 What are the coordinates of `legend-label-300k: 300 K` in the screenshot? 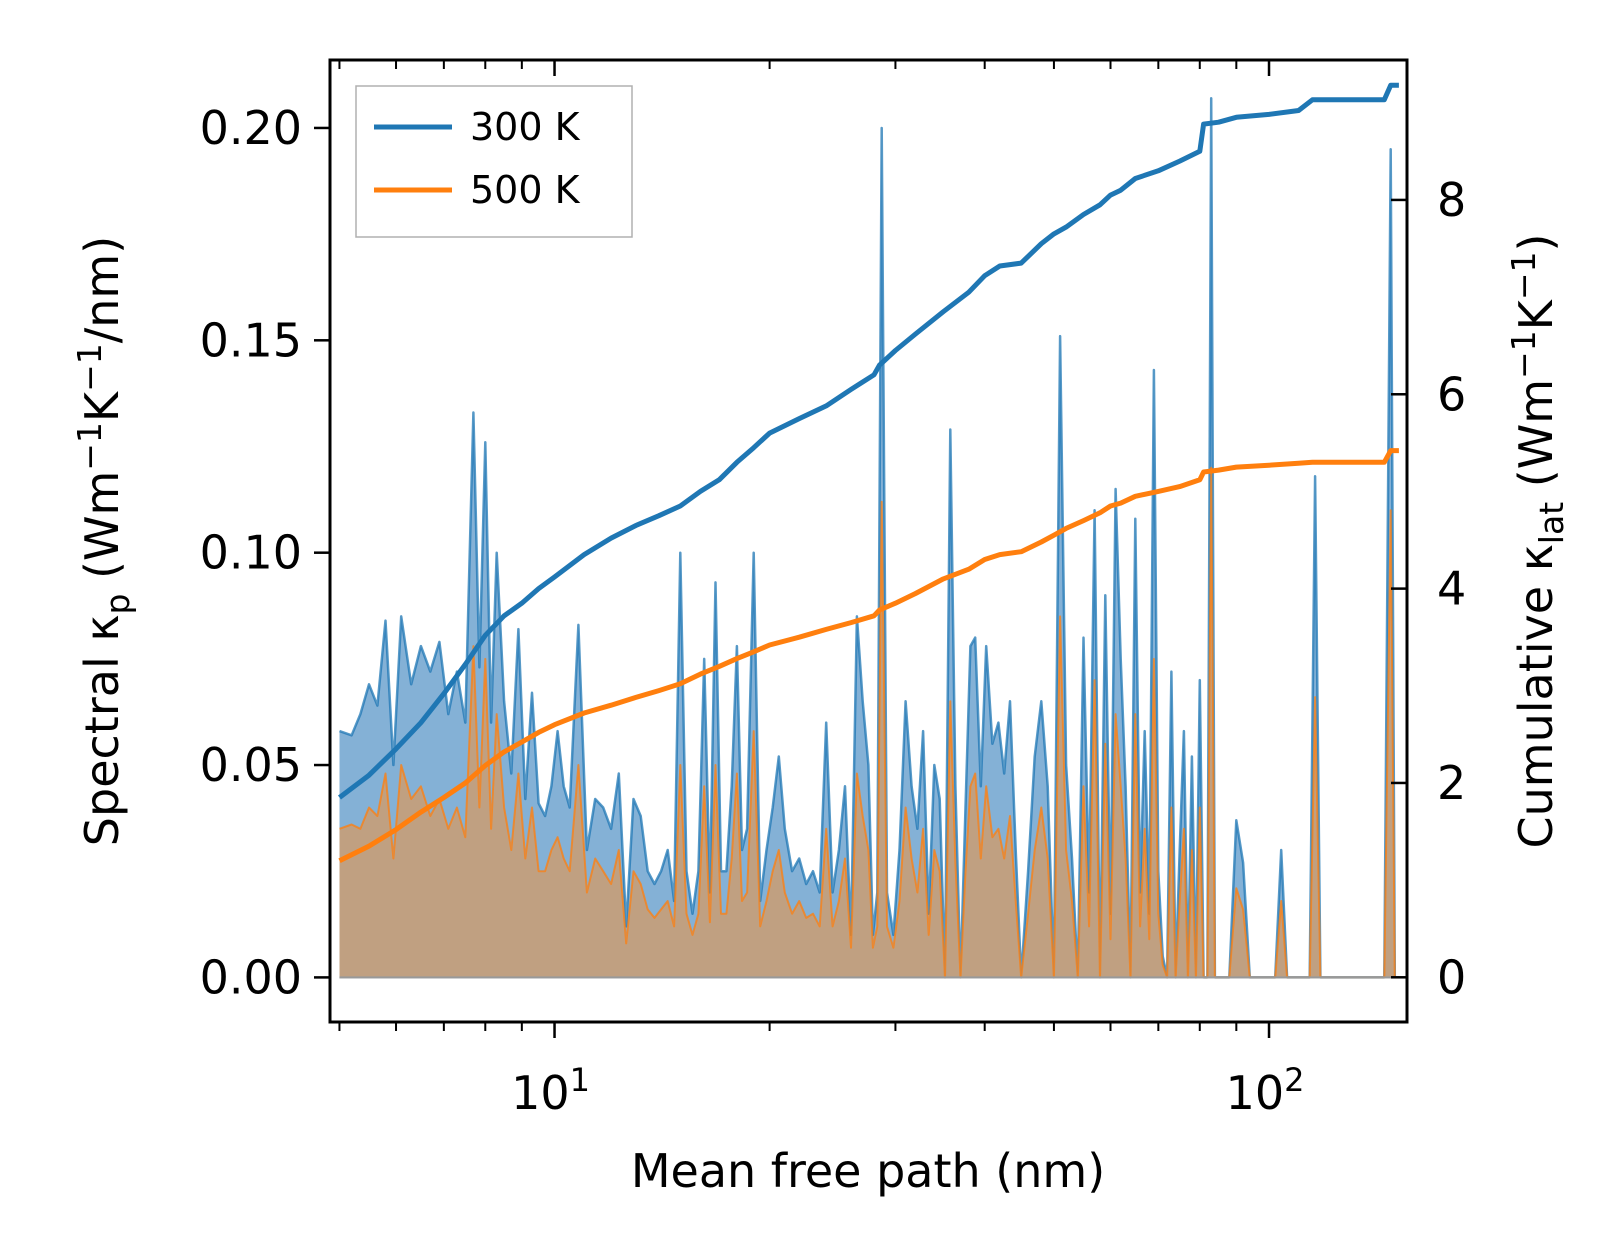 It's located at (525, 127).